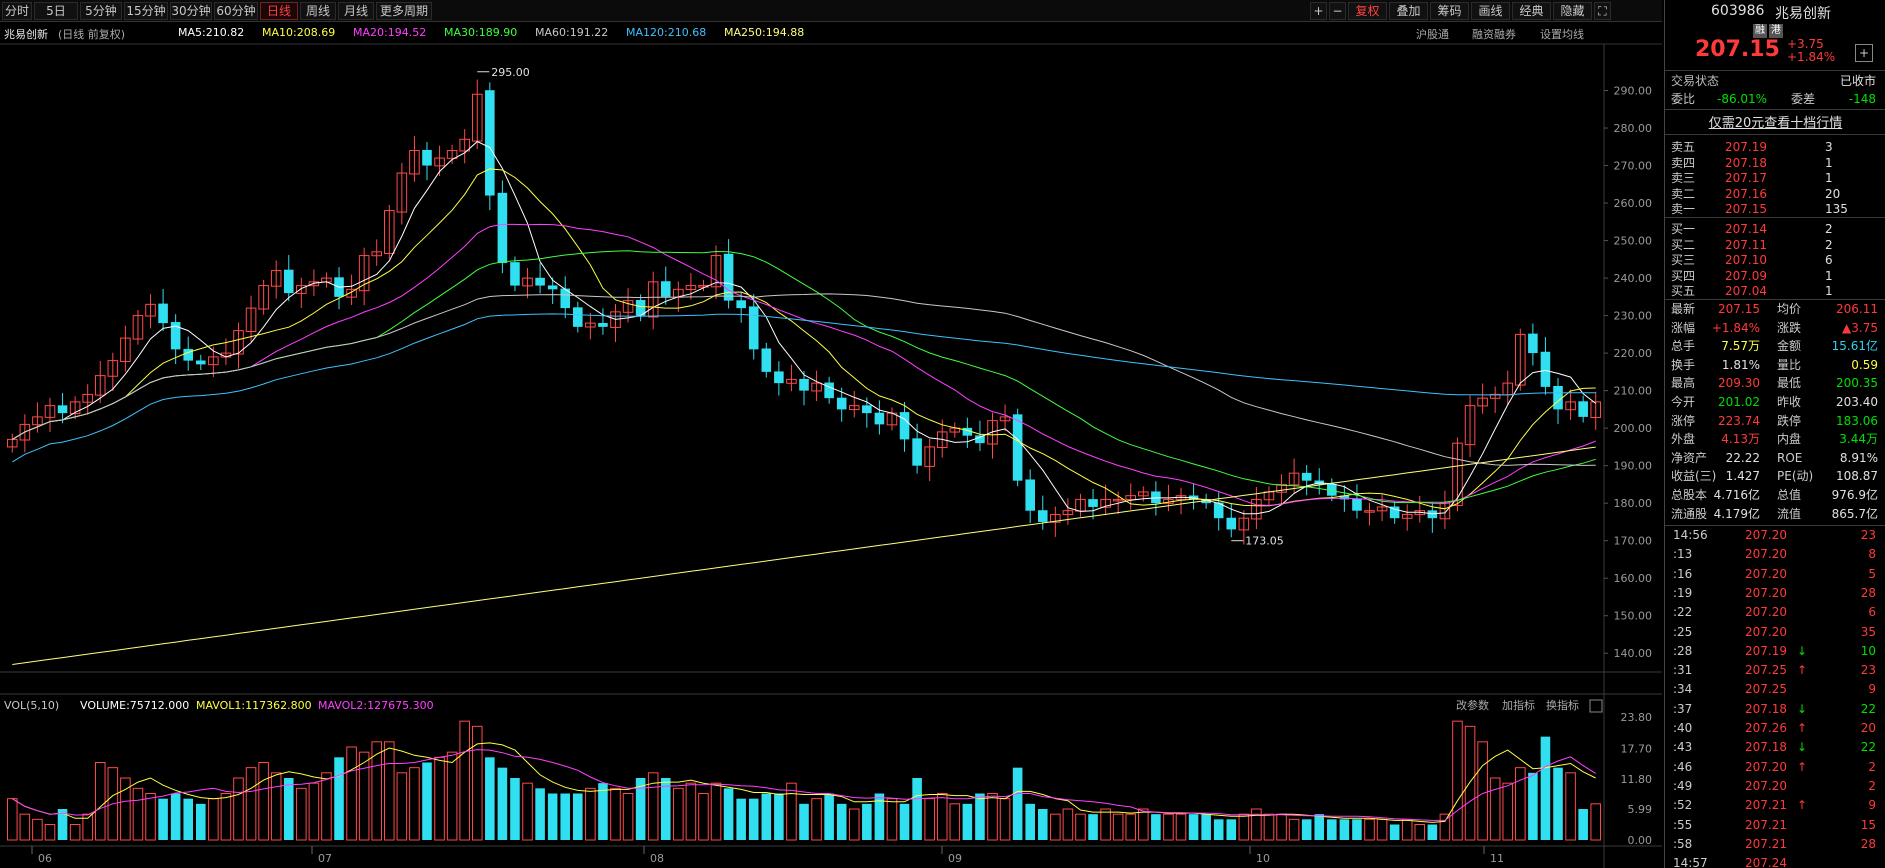 The image size is (1885, 868). I want to click on period-tab-5: 60分钟, so click(236, 11).